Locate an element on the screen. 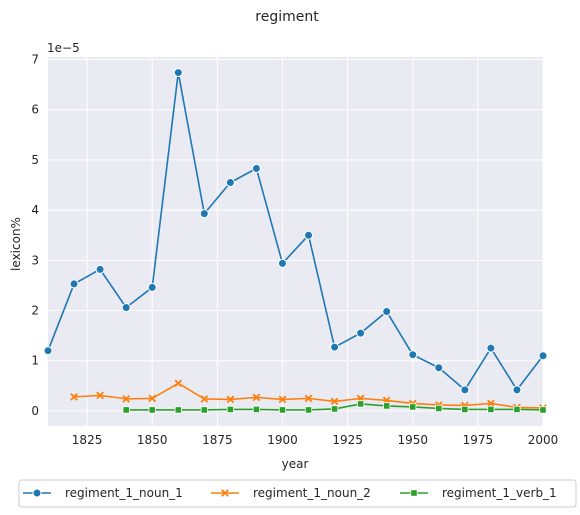 The image size is (580, 515). x-tick-label: 1875 is located at coordinates (217, 440).